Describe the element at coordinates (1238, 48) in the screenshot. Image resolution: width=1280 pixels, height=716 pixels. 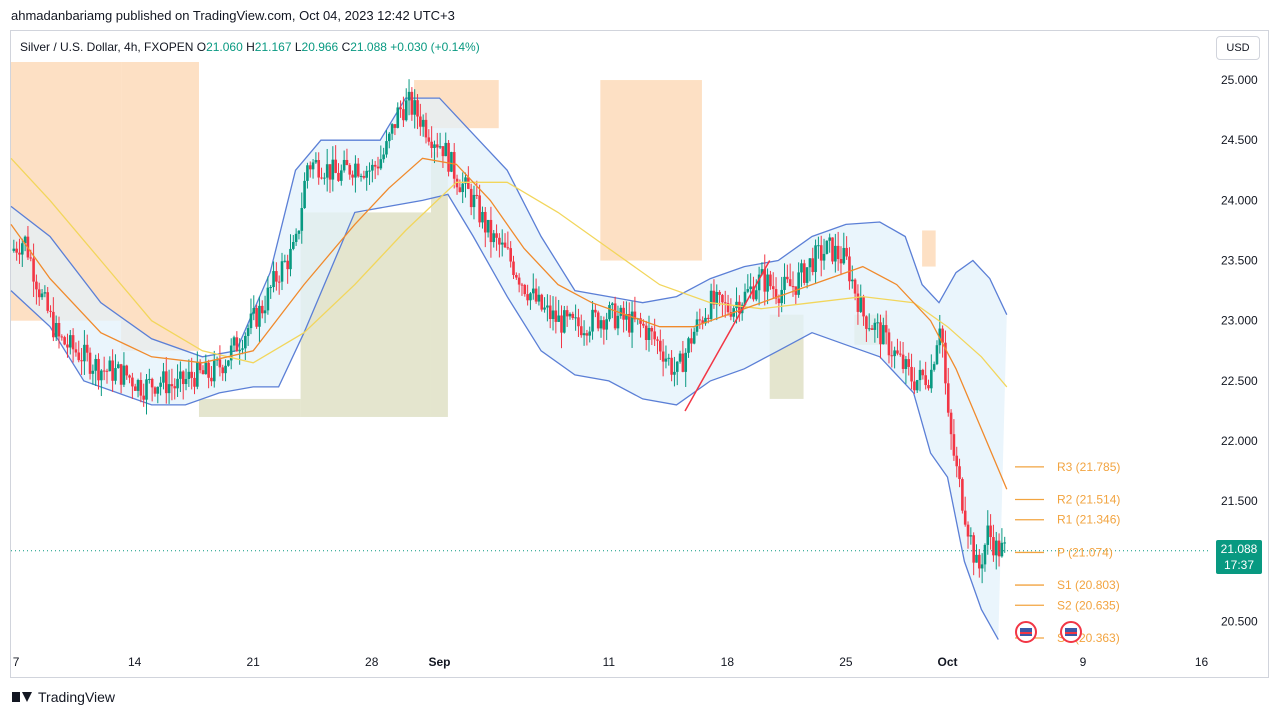
I see `currency-button: USD` at that location.